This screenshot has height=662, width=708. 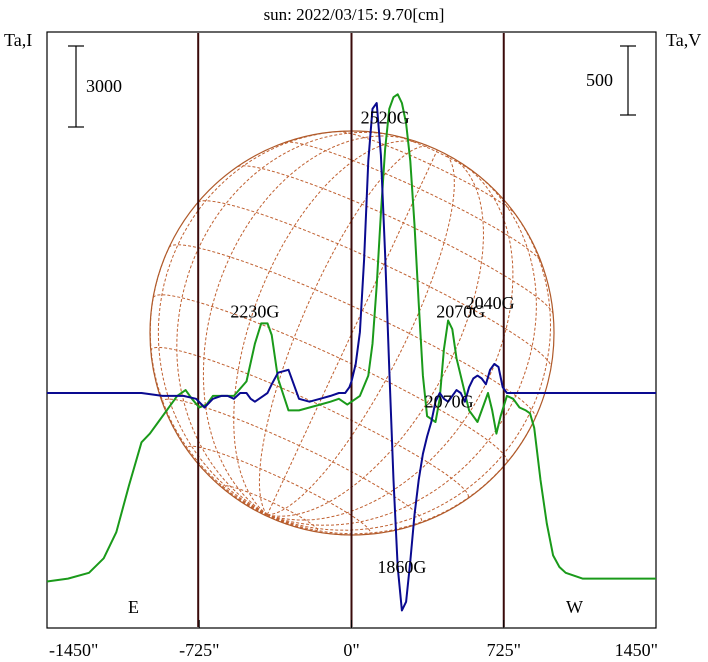 I want to click on x-tick-label: -1450", so click(x=73, y=650).